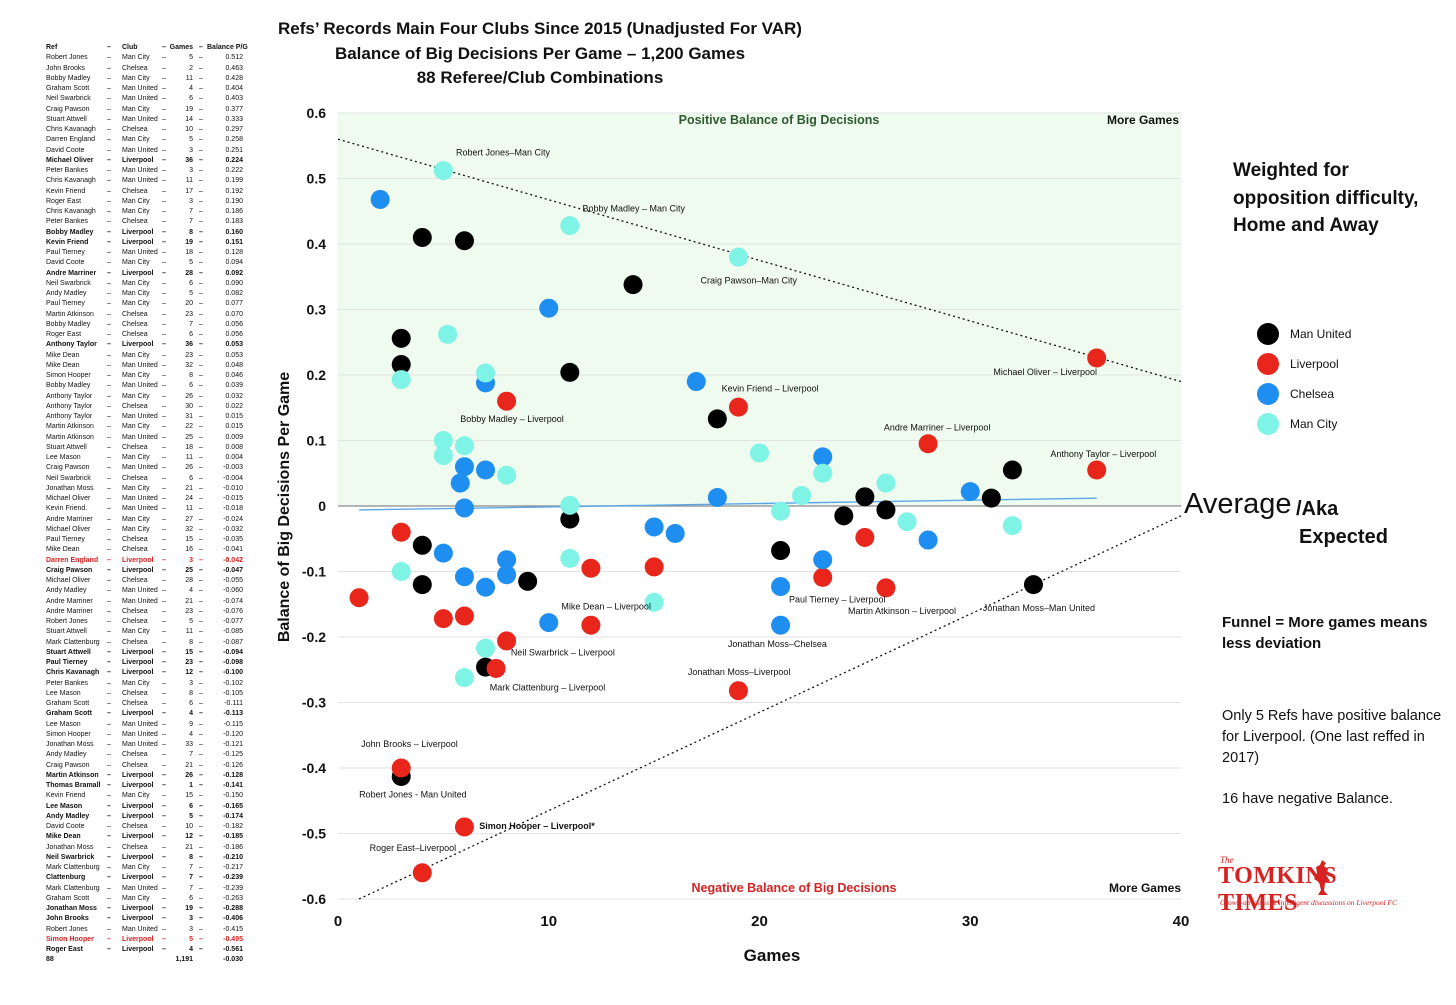 The height and width of the screenshot is (1005, 1456). Describe the element at coordinates (156, 274) in the screenshot. I see `table-row: Andre Marriner – Liverpool –28–0.092` at that location.